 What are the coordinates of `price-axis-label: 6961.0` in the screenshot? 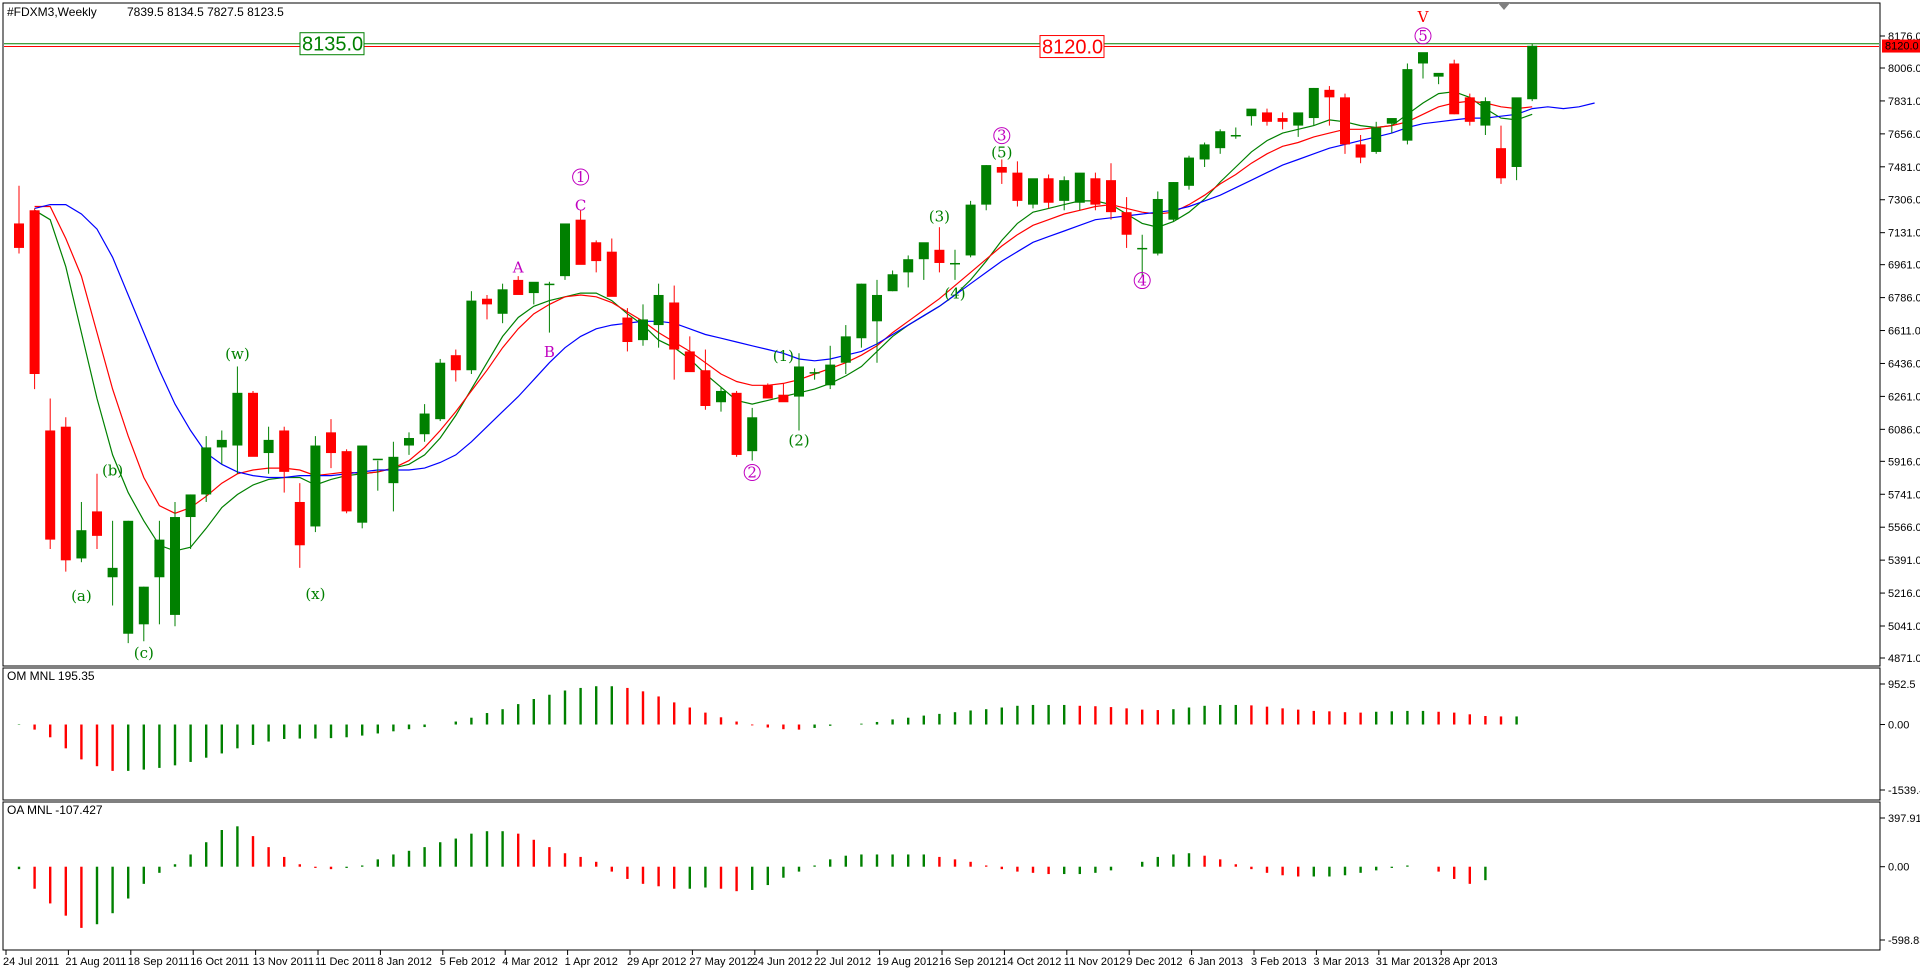 It's located at (1904, 266).